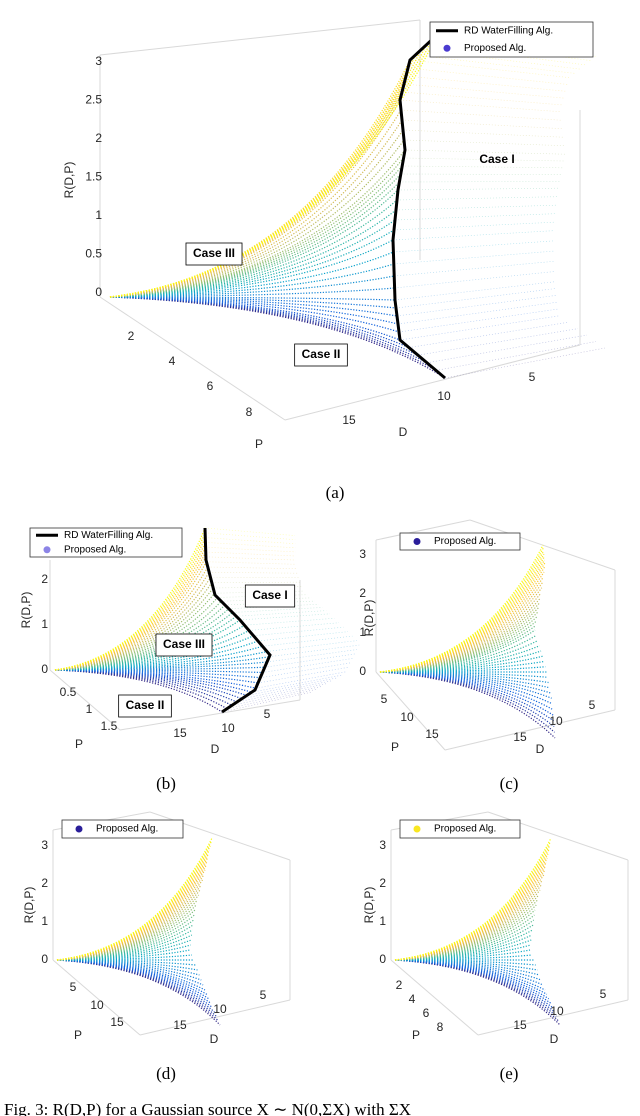 The width and height of the screenshot is (640, 1116). I want to click on legend-entry: Proposed Alg., so click(465, 541).